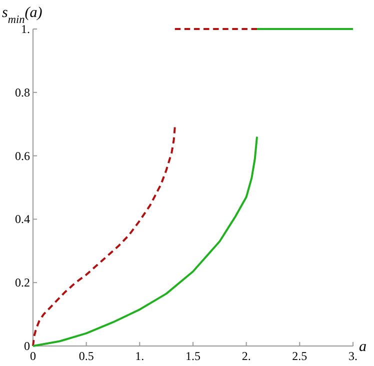 This screenshot has width=374, height=366. What do you see at coordinates (22, 155) in the screenshot?
I see `y-tick-label: 0.6` at bounding box center [22, 155].